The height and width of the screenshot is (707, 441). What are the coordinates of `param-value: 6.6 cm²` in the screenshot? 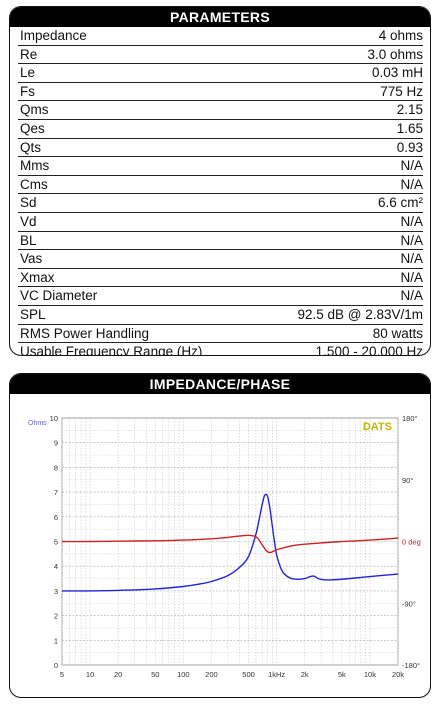 It's located at (400, 203).